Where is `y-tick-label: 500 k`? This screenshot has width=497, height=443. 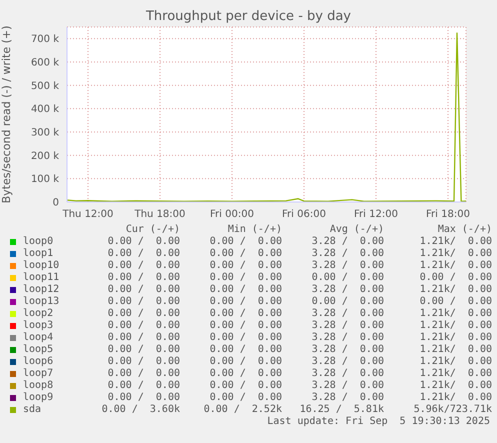 y-tick-label: 500 k is located at coordinates (45, 86).